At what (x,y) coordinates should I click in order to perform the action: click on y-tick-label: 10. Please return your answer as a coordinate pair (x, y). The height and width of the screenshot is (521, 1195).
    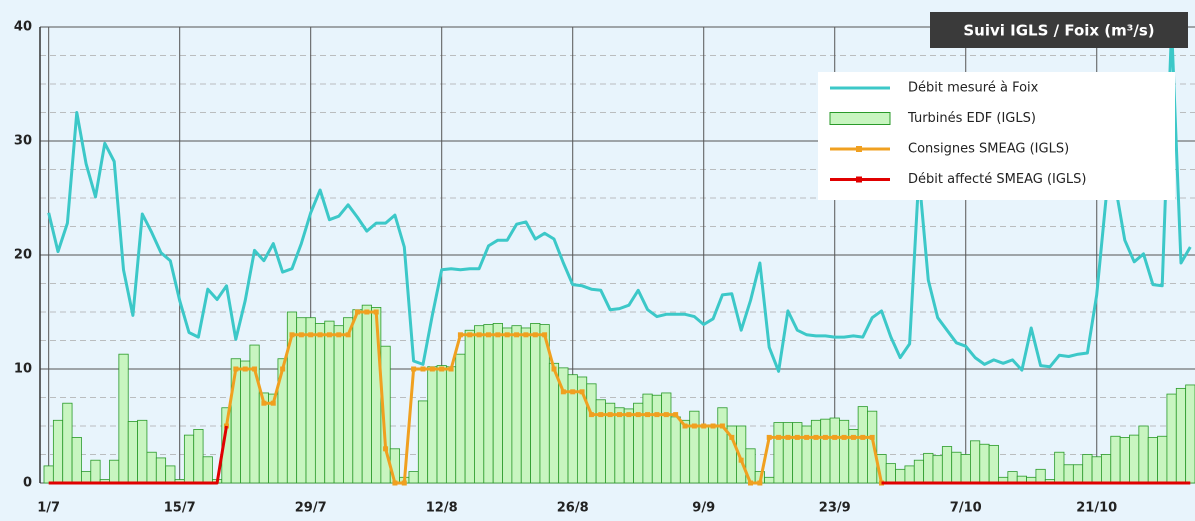
    Looking at the image, I should click on (23, 369).